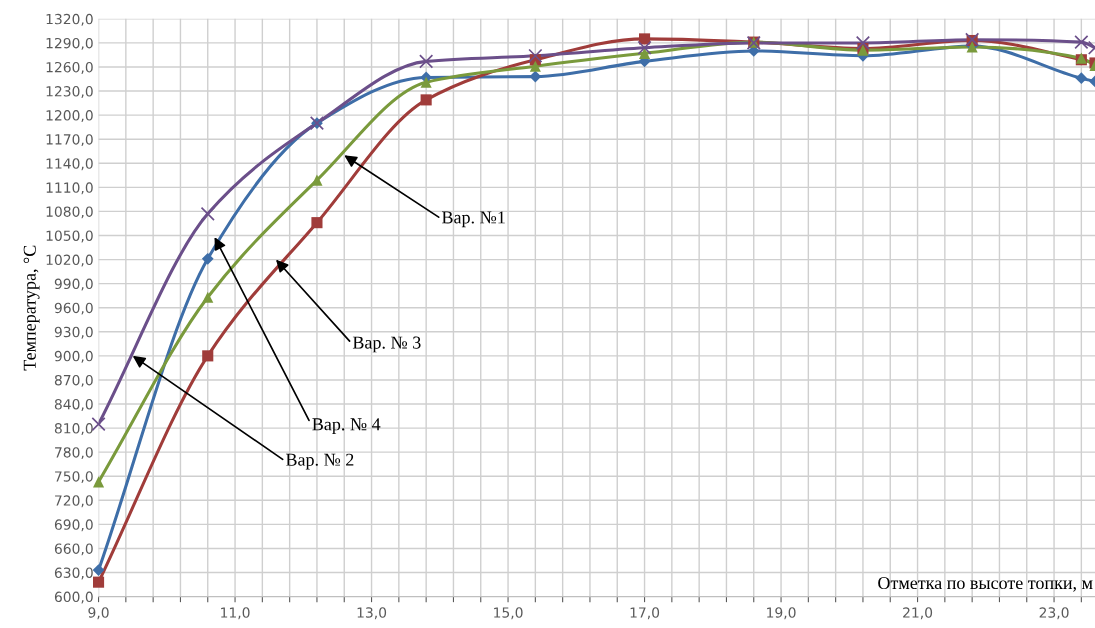  What do you see at coordinates (781, 613) in the screenshot?
I see `x-tick-label: 19,0` at bounding box center [781, 613].